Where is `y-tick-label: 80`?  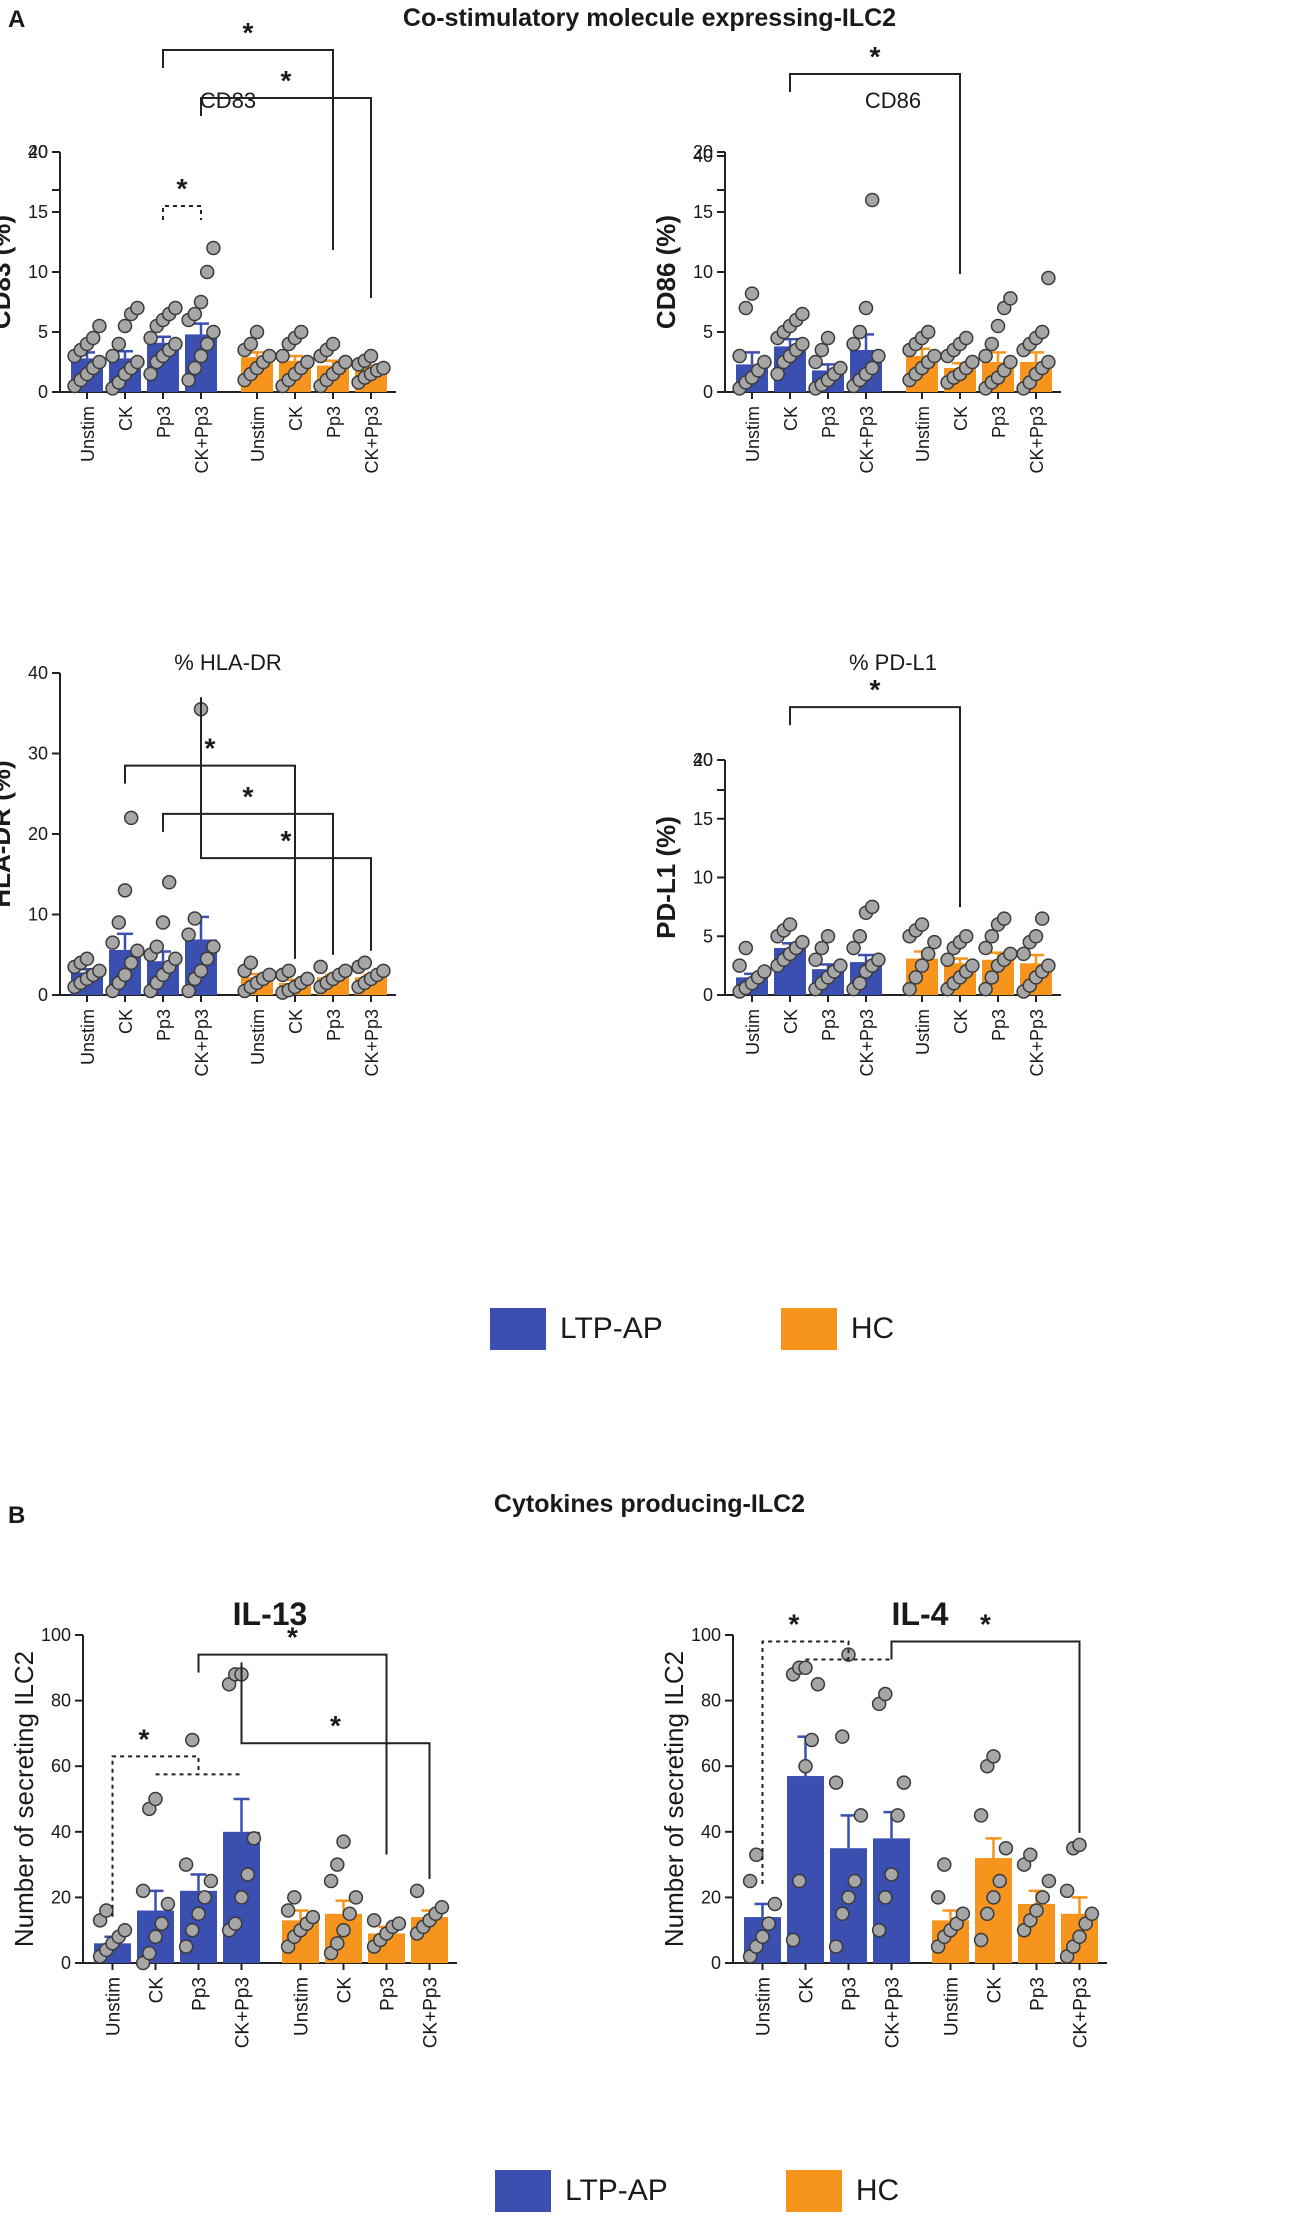 y-tick-label: 80 is located at coordinates (711, 1701).